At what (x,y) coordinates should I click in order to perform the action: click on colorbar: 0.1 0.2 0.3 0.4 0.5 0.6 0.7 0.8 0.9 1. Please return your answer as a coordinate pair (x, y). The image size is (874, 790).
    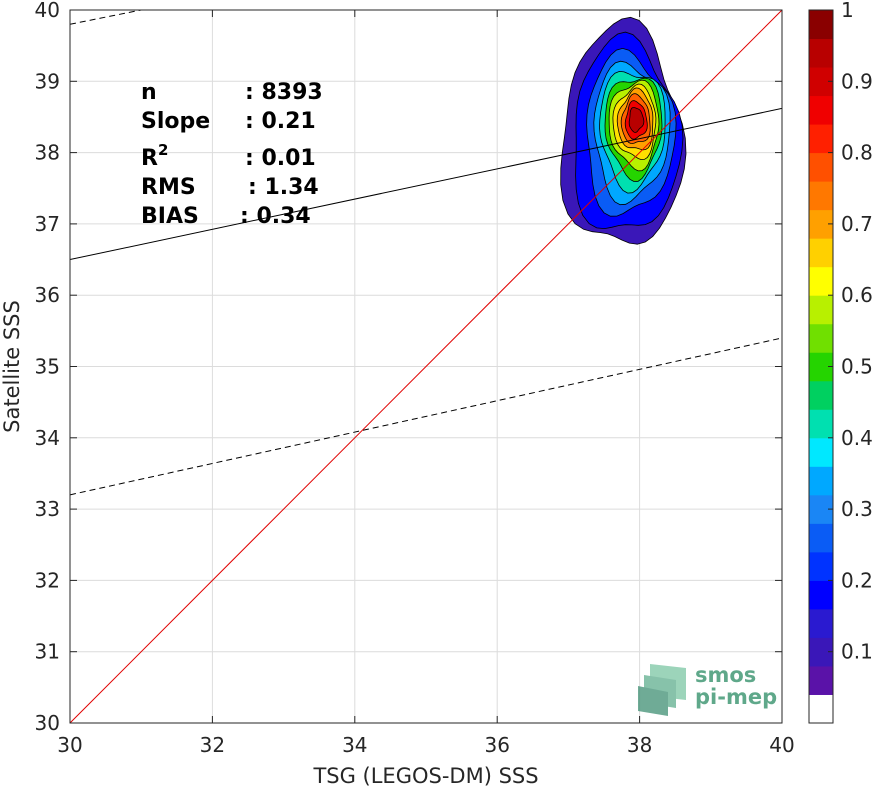
    Looking at the image, I should click on (840, 362).